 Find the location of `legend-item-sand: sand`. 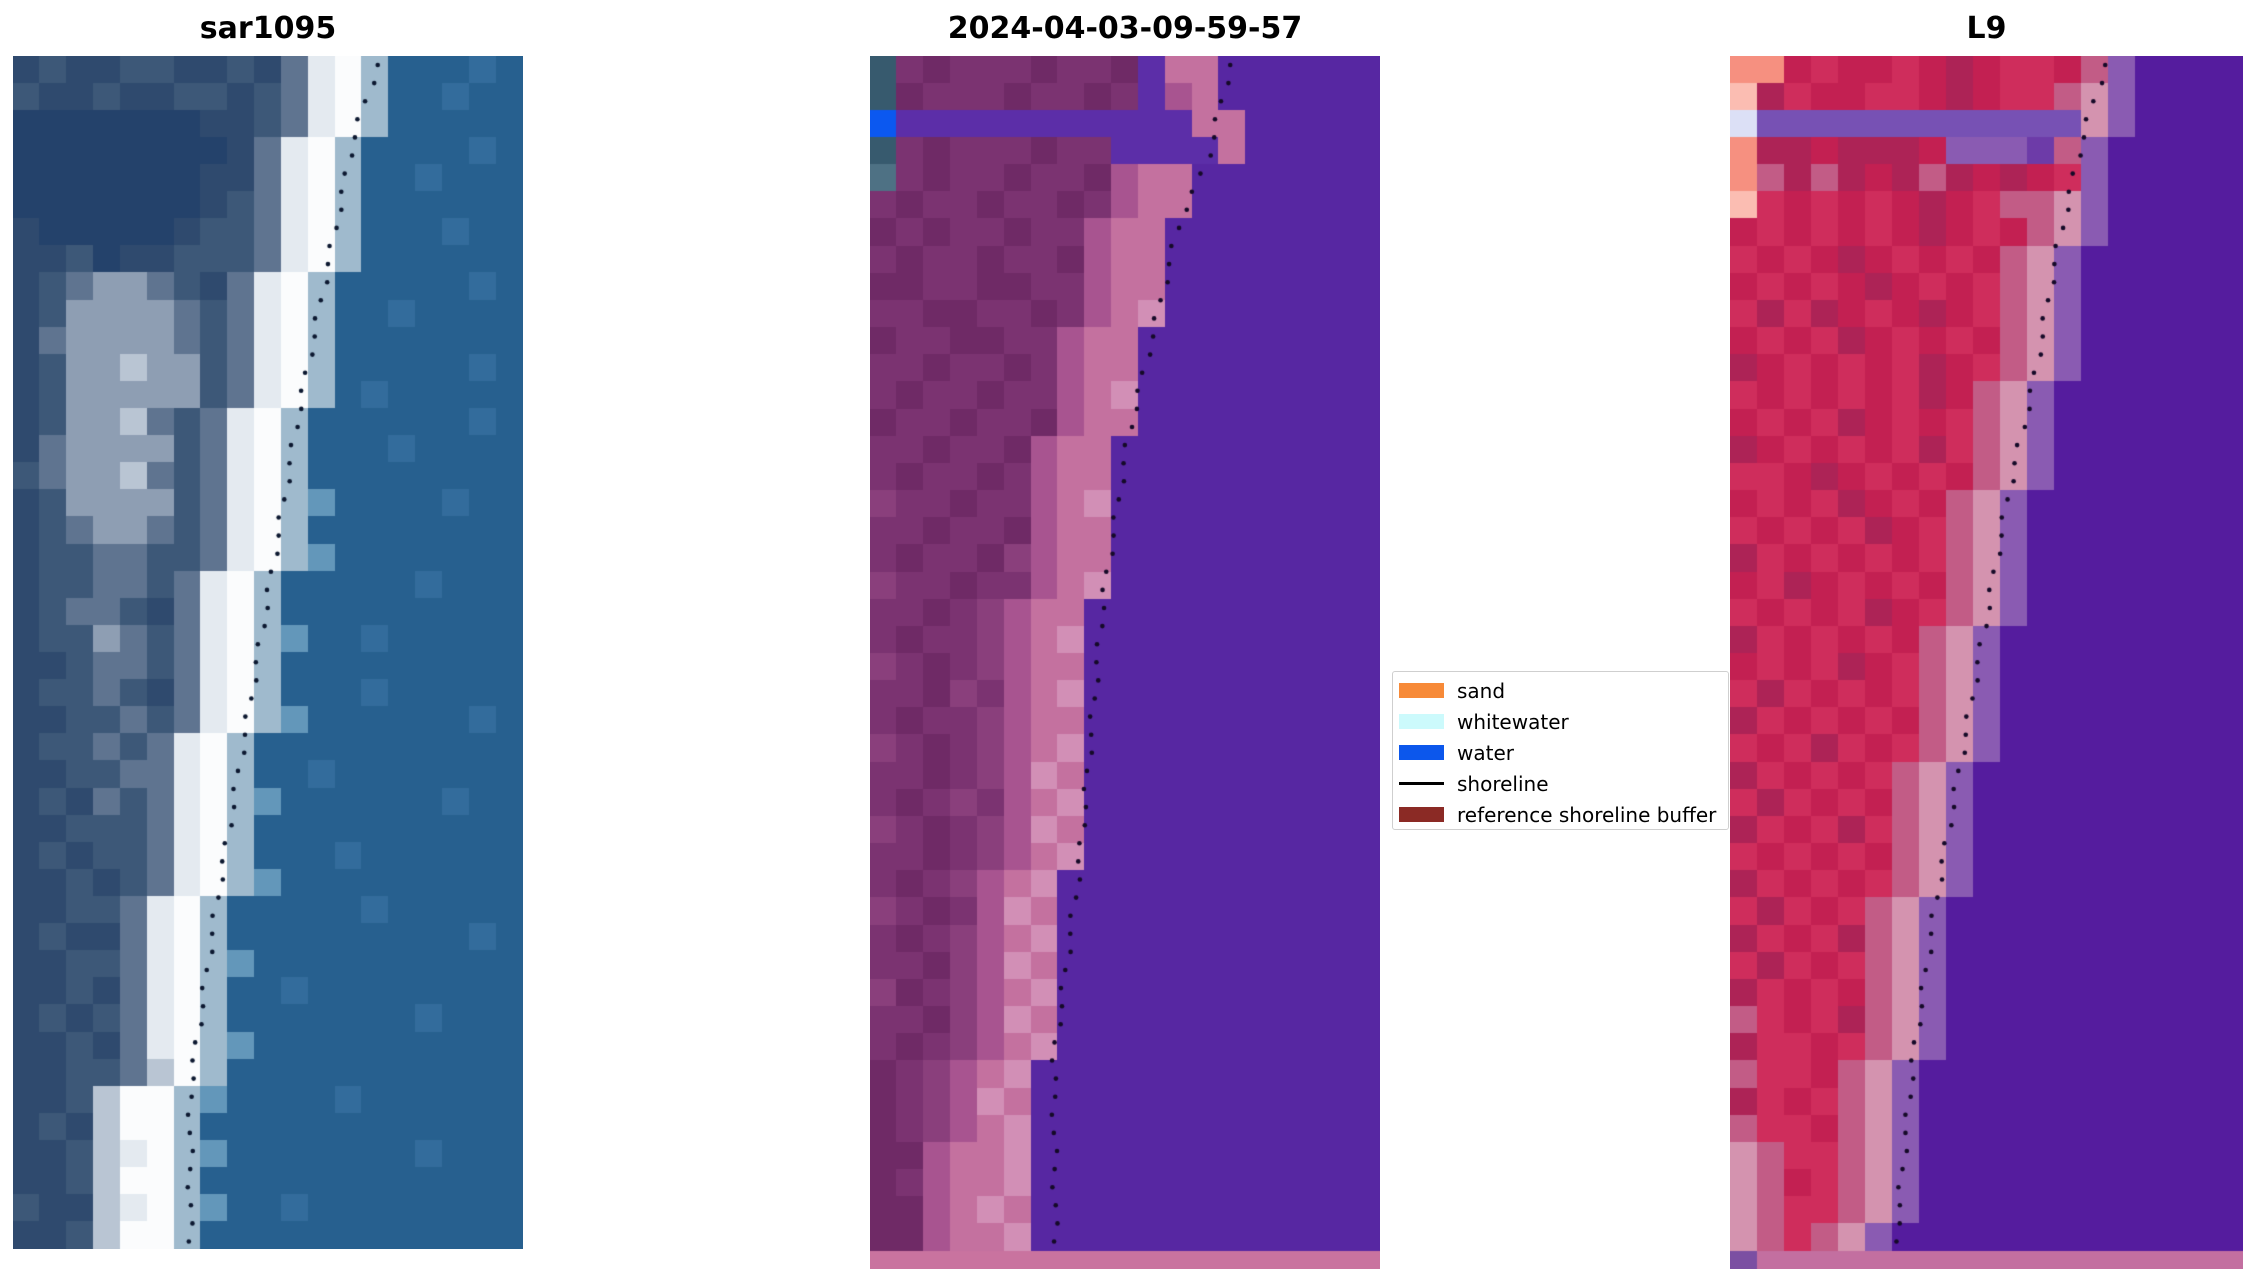

legend-item-sand: sand is located at coordinates (1560, 690).